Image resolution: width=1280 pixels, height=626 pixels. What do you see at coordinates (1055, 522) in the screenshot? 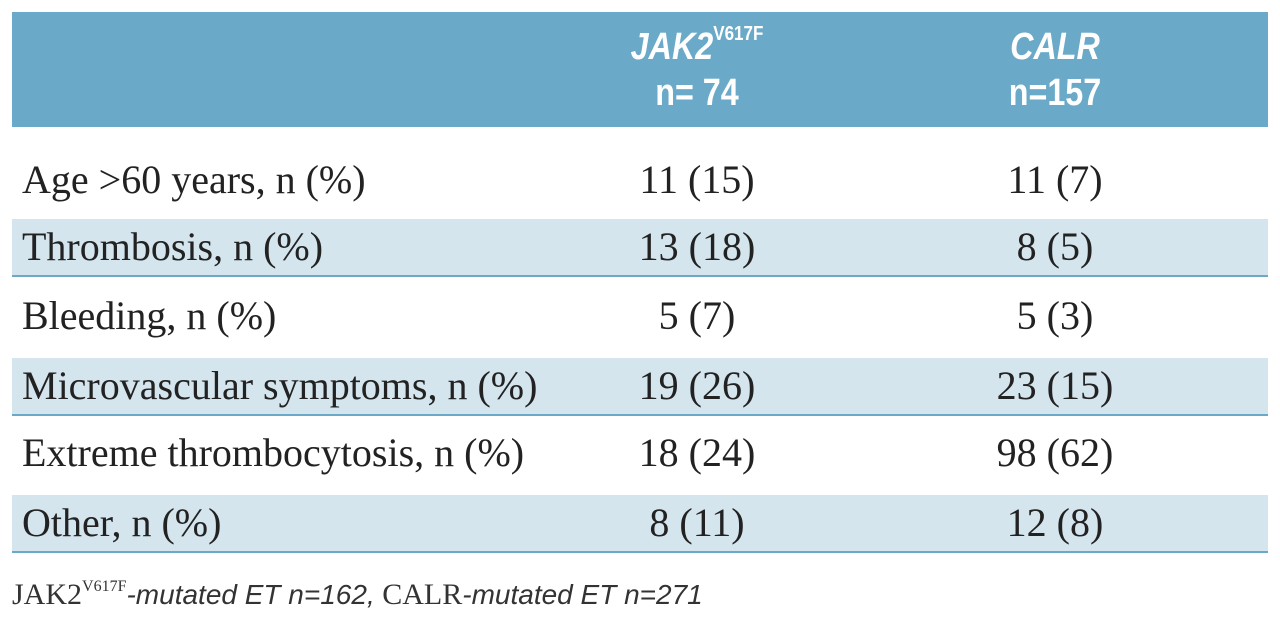
I see `value-cell: 12 (8)` at bounding box center [1055, 522].